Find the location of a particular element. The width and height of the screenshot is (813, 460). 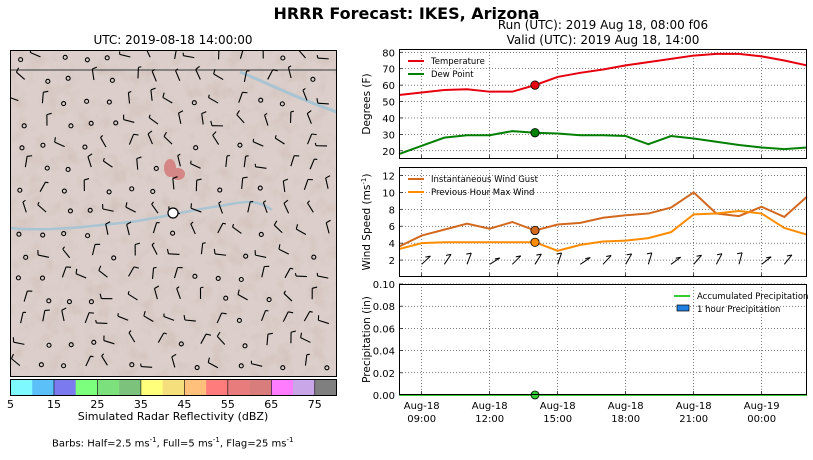

series-line is located at coordinates (603, 74).